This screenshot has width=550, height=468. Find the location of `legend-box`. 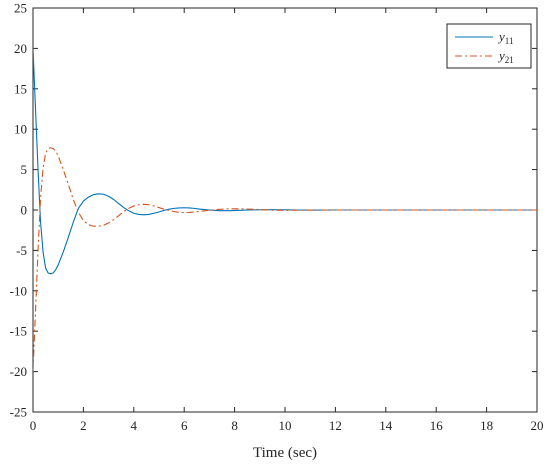

legend-box is located at coordinates (489, 46).